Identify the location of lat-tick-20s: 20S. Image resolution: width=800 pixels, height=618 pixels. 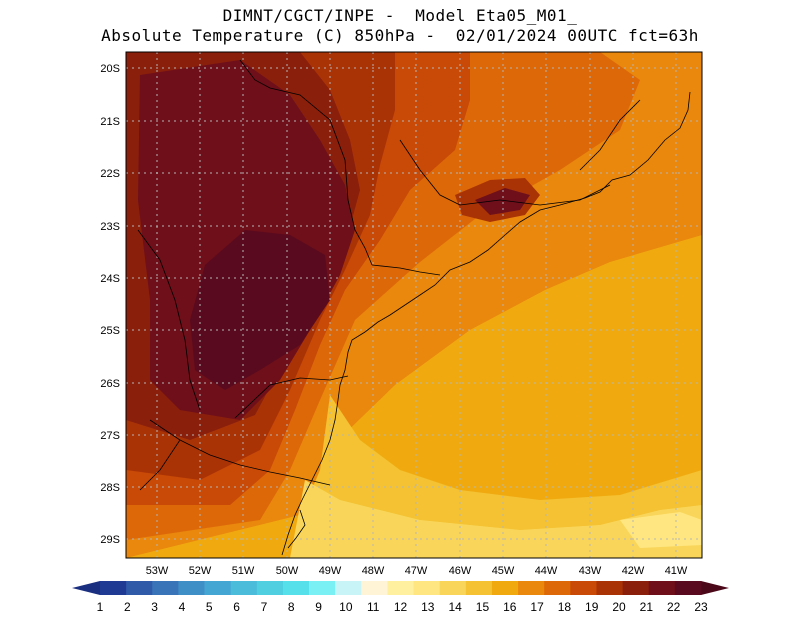
(110, 69).